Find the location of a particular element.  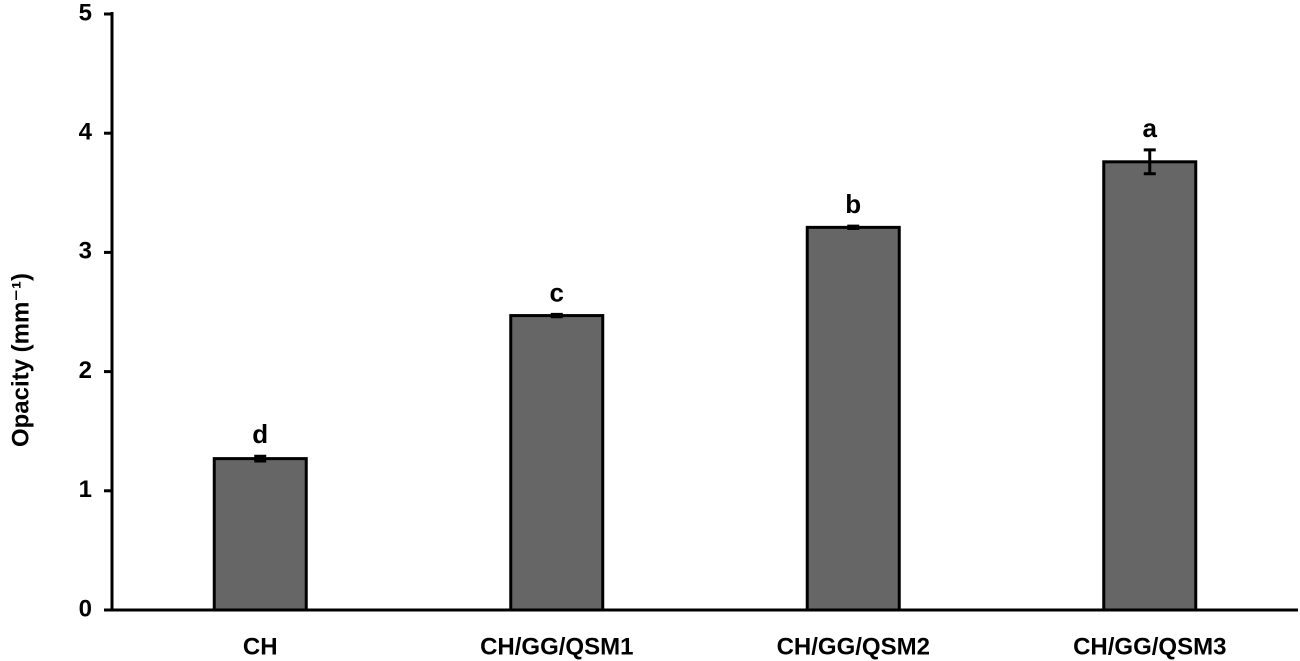

x-tick-label: CH/GG/QSM2 is located at coordinates (853, 646).